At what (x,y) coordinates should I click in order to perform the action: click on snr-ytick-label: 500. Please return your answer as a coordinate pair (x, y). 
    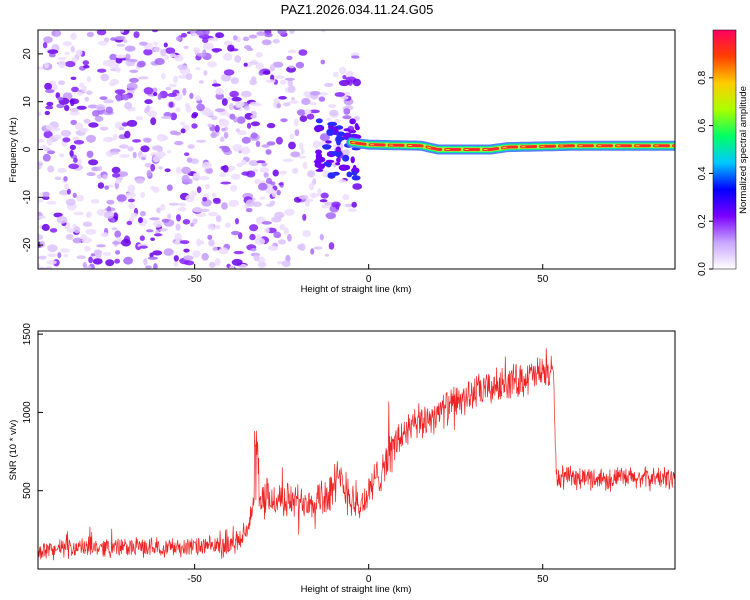
    Looking at the image, I should click on (27, 490).